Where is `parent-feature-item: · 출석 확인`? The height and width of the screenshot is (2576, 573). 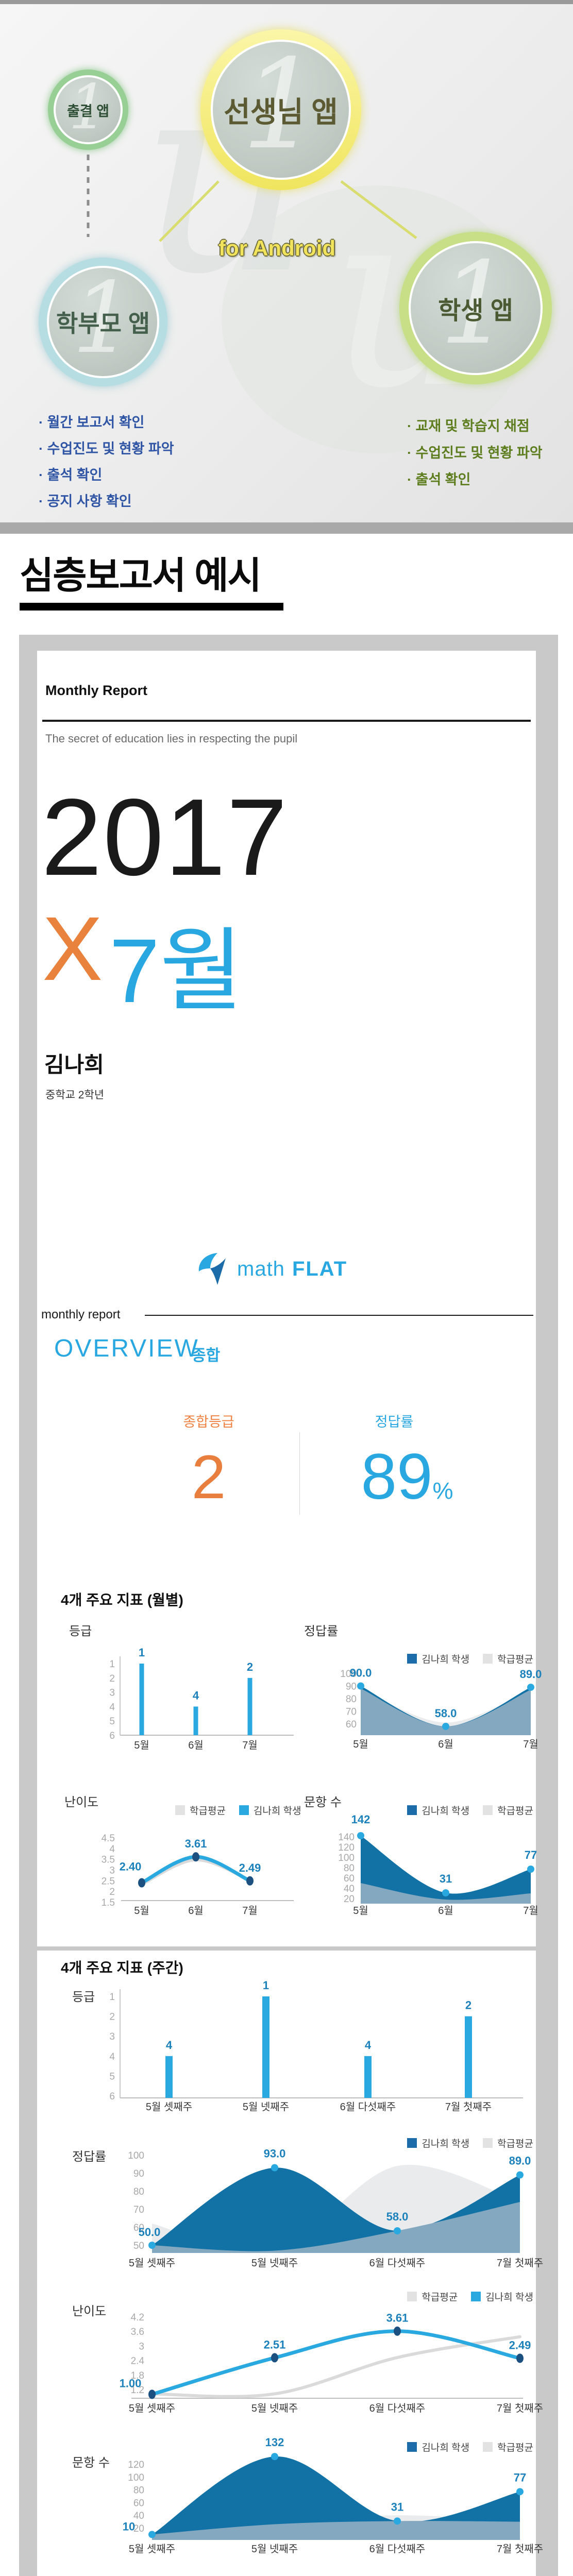
parent-feature-item: · 출석 확인 is located at coordinates (71, 475).